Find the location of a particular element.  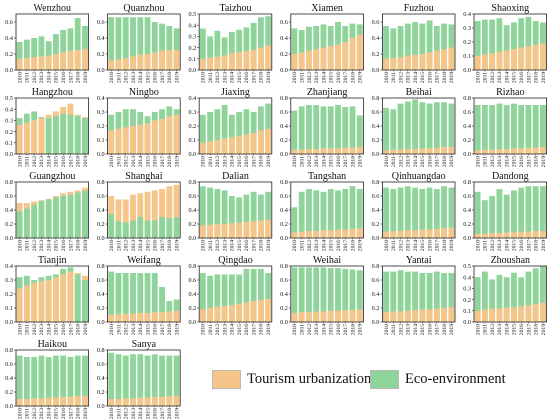

panel-title: Rizhao is located at coordinates (510, 92).